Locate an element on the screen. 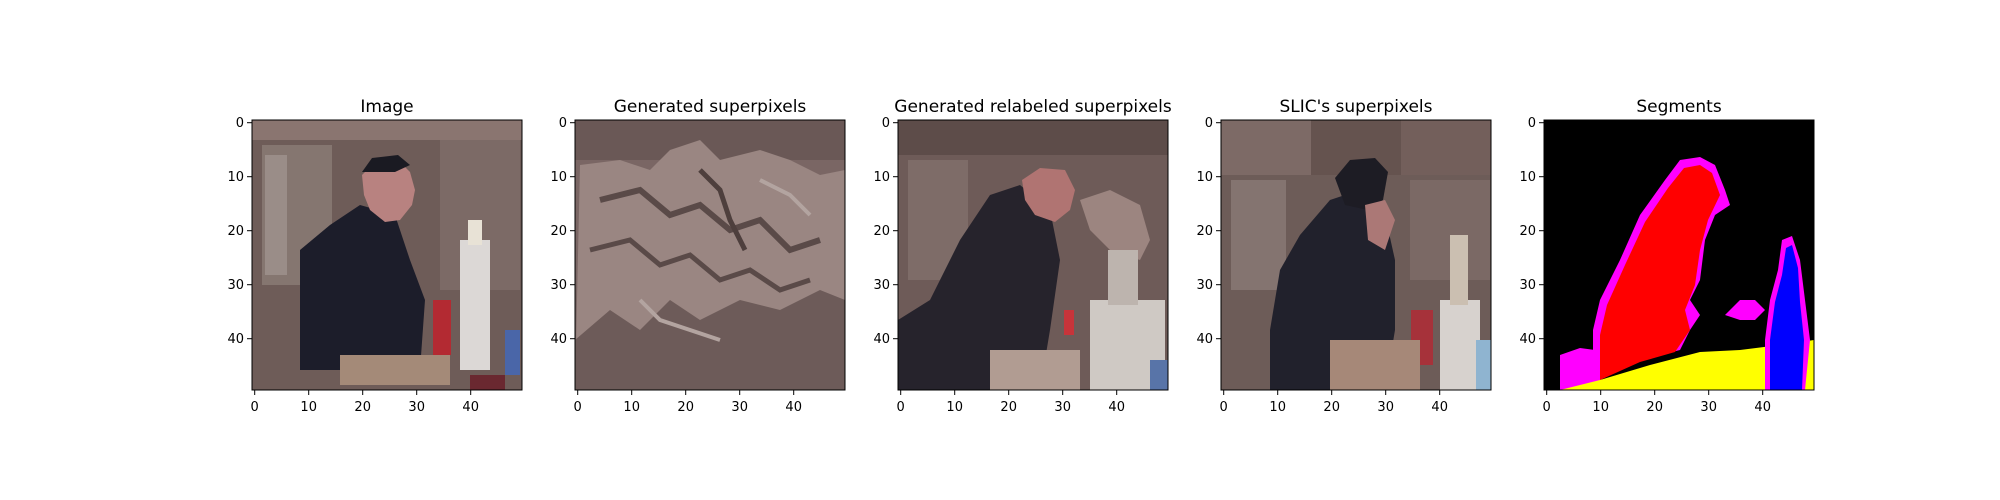 The width and height of the screenshot is (2000, 500). panel-segments: Segments 0 10 20 30 40 0 10 20 30 40 is located at coordinates (1667, 256).